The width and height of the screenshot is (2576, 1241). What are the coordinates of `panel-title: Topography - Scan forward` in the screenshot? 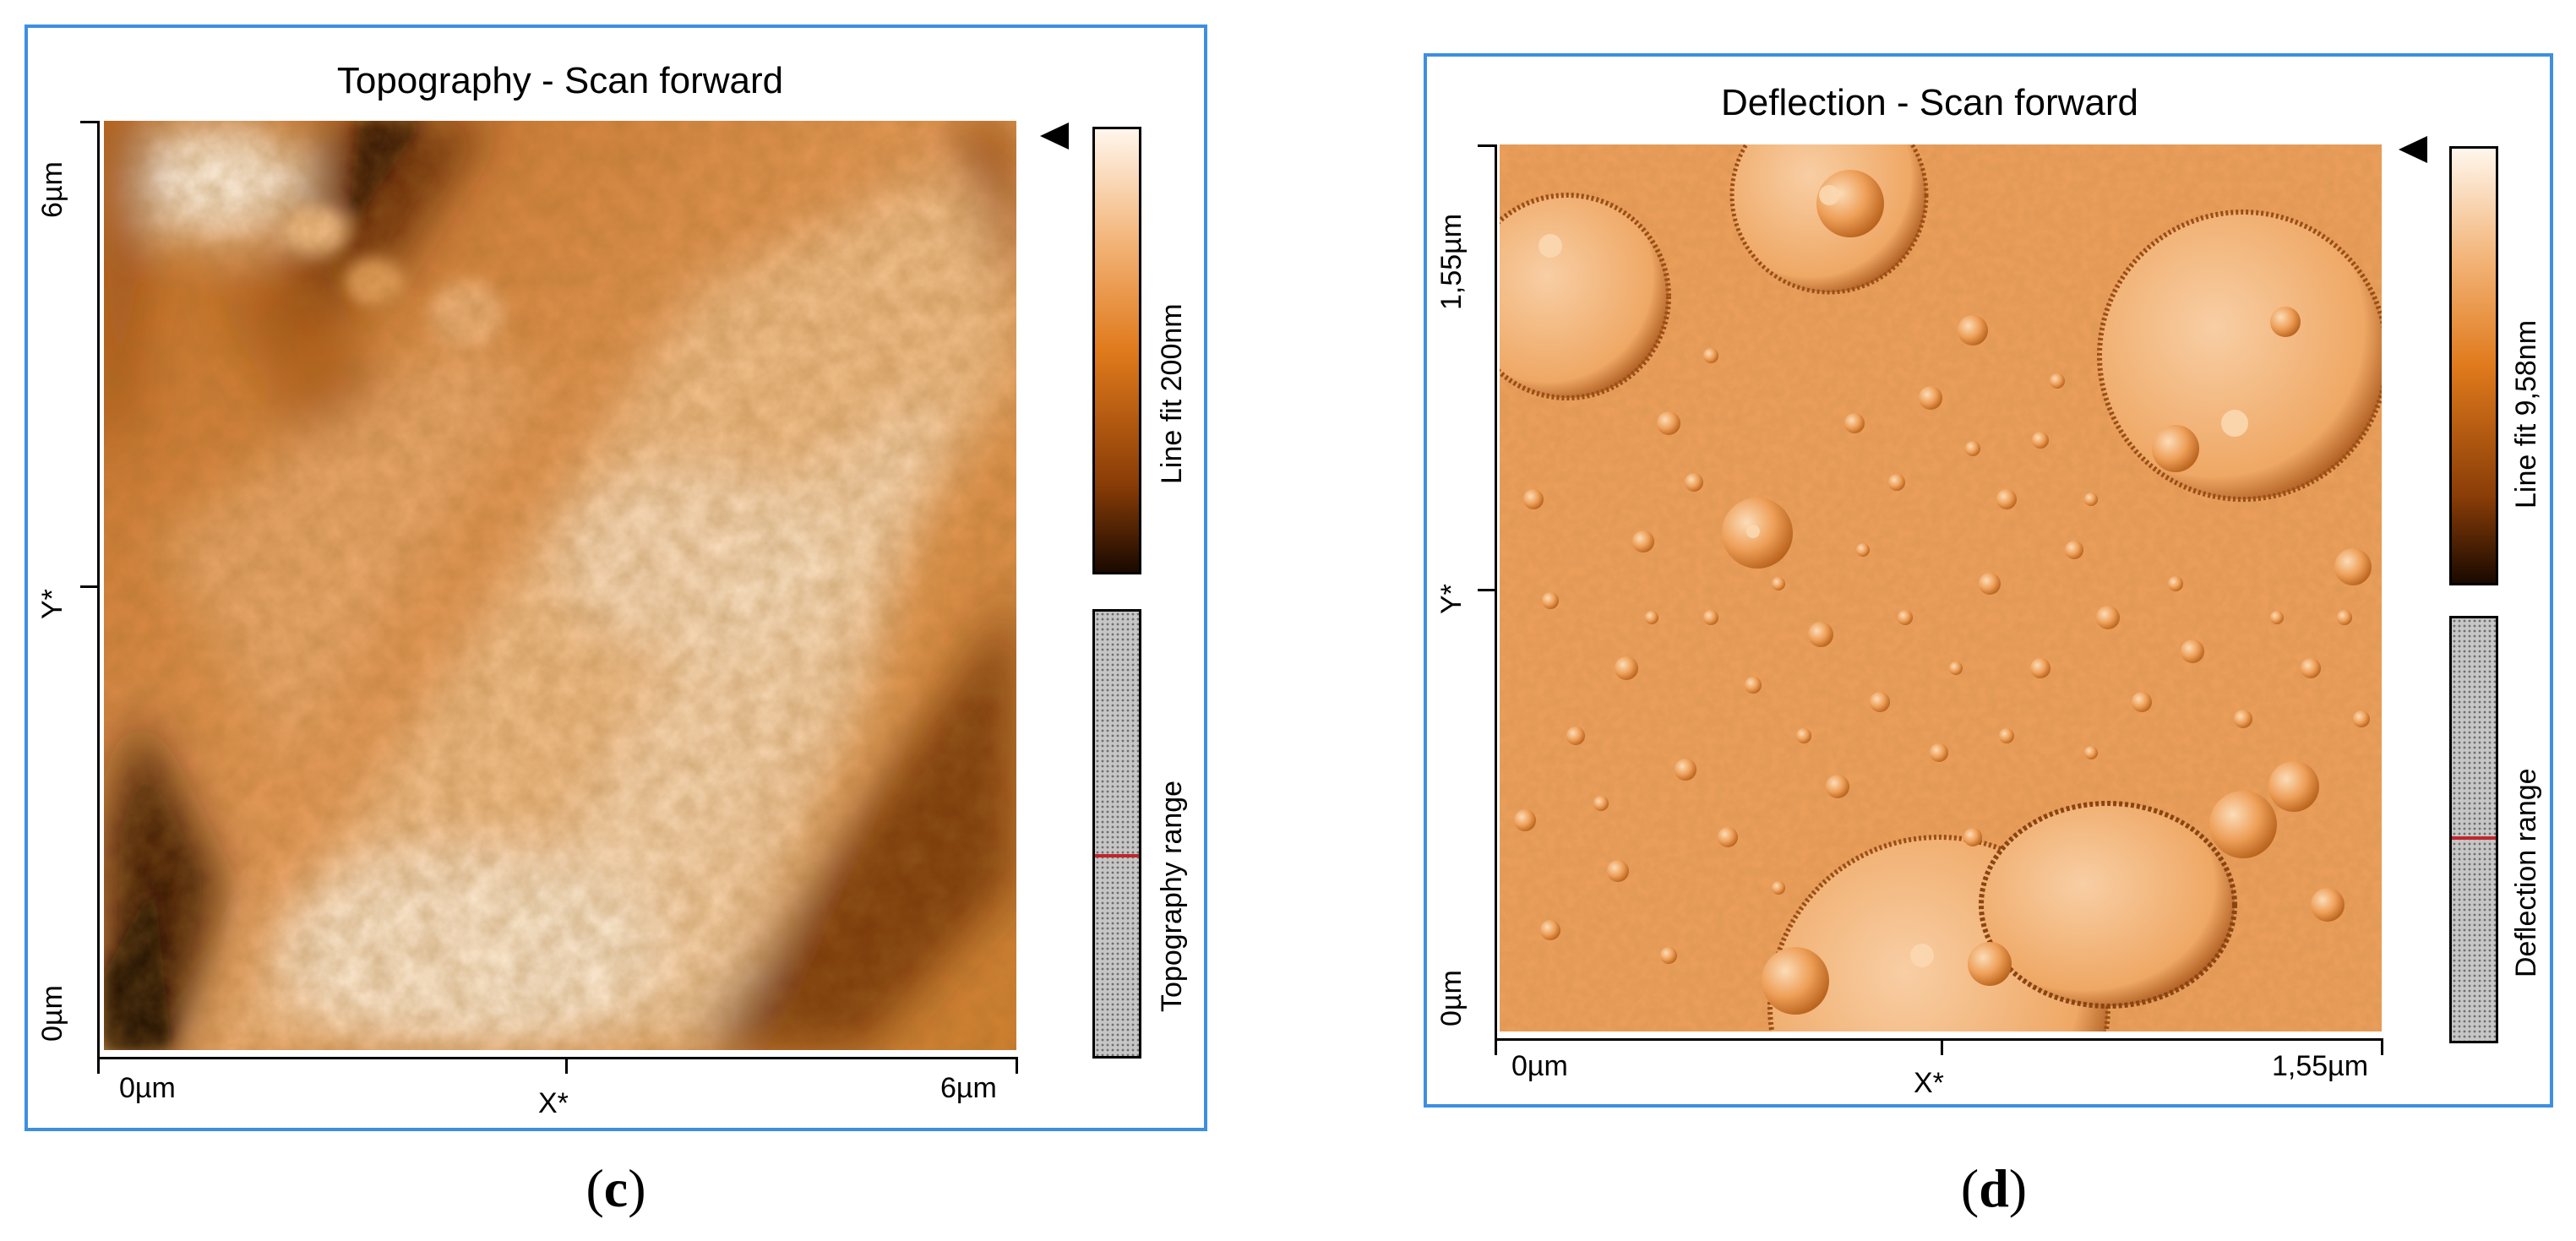 It's located at (560, 81).